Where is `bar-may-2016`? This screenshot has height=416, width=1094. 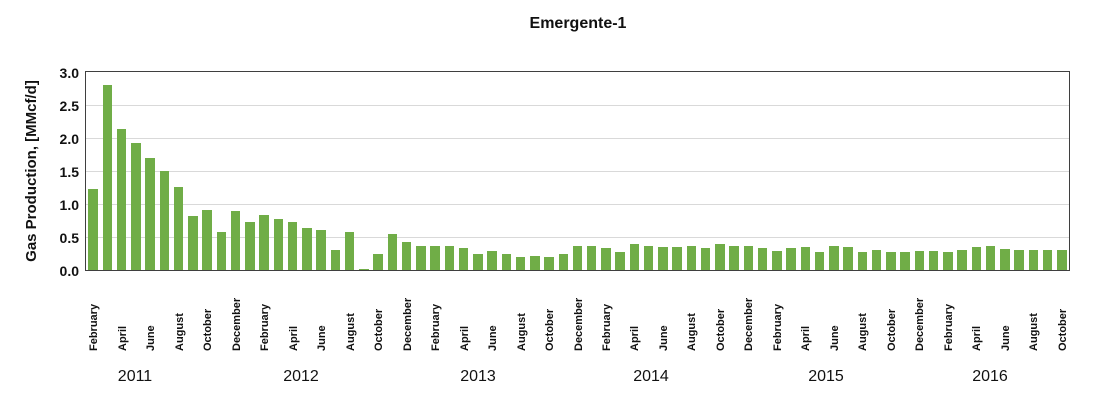
bar-may-2016 is located at coordinates (990, 257).